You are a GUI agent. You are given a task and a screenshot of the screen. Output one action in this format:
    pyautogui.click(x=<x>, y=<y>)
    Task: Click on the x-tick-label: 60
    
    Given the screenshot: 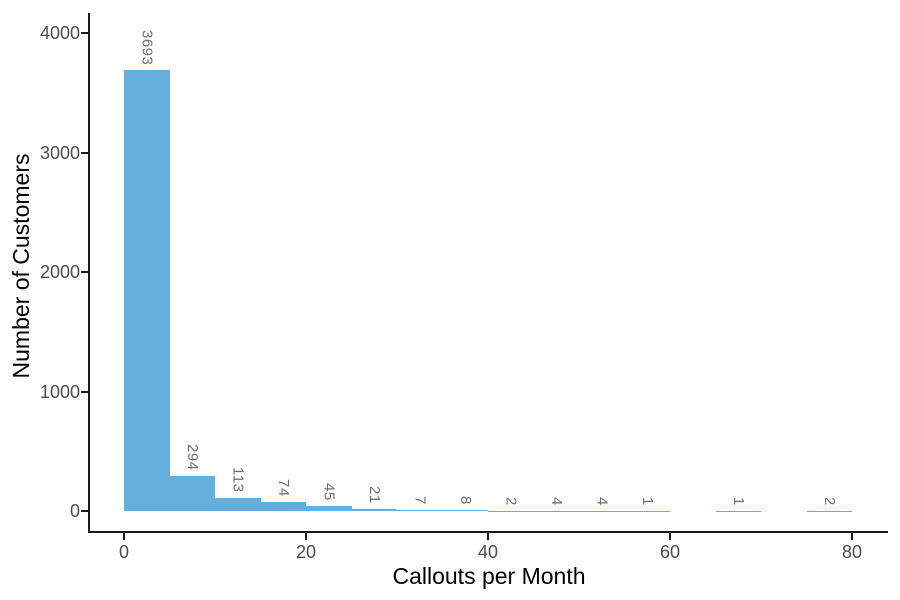 What is the action you would take?
    pyautogui.click(x=670, y=552)
    